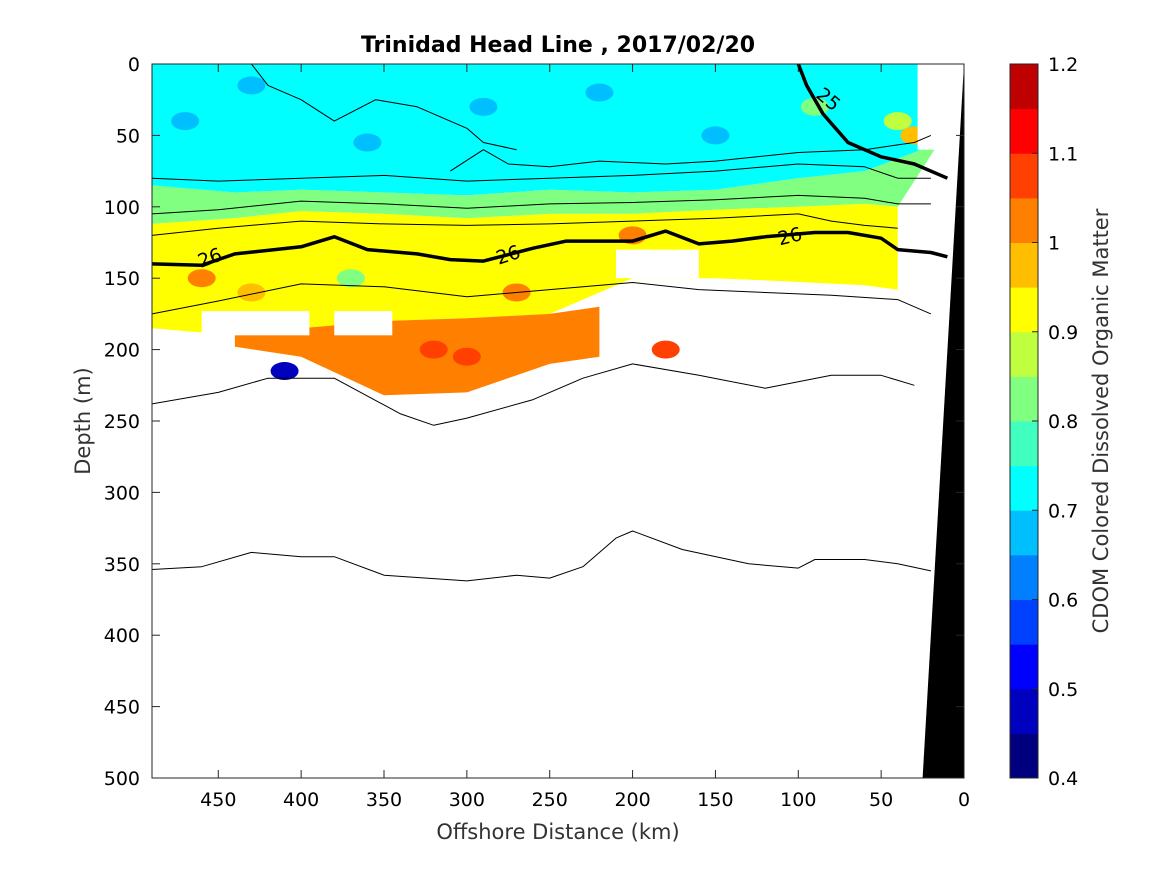 This screenshot has height=875, width=1167. Describe the element at coordinates (122, 565) in the screenshot. I see `y-tick-label: 350` at that location.